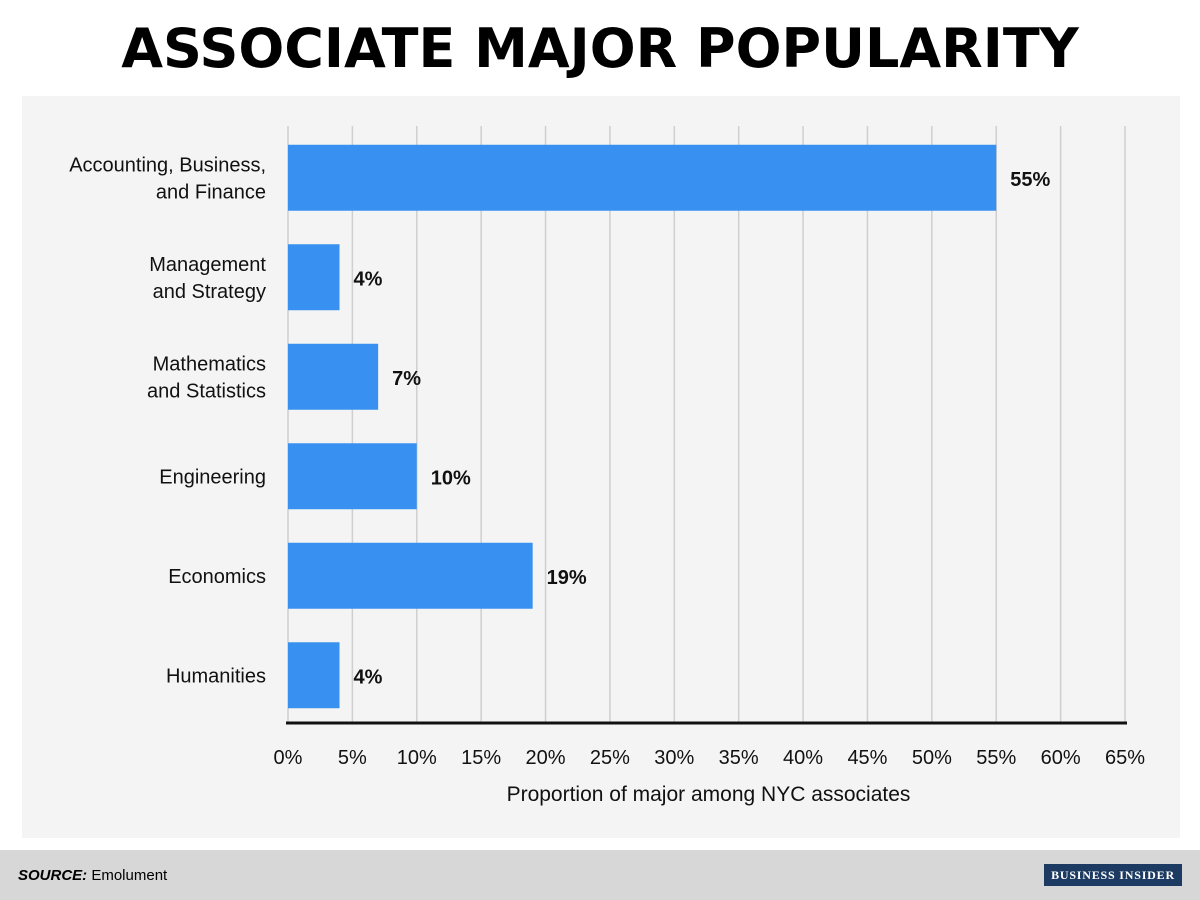 Image resolution: width=1200 pixels, height=900 pixels. What do you see at coordinates (209, 364) in the screenshot?
I see `category-label: Mathematics` at bounding box center [209, 364].